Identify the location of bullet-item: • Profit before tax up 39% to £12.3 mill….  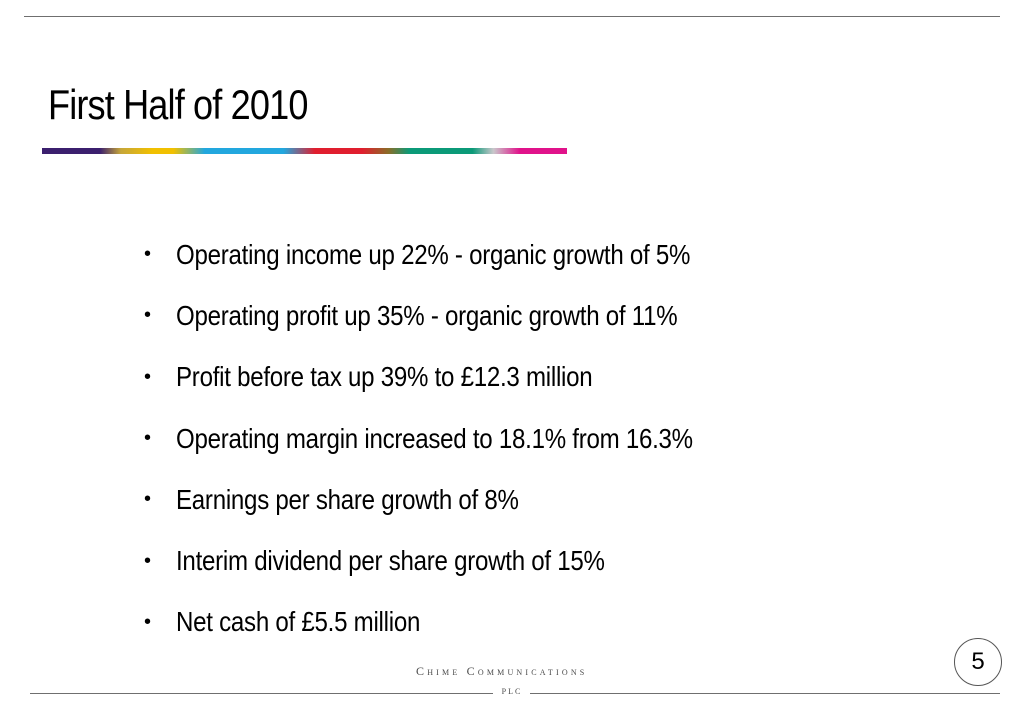
(457, 377).